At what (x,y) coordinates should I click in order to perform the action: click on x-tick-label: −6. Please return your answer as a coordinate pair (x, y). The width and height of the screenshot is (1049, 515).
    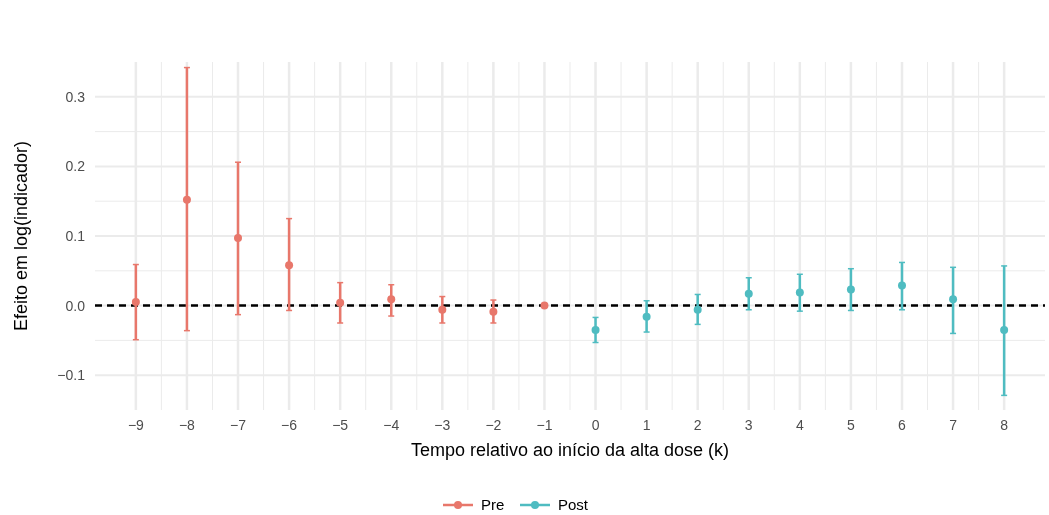
    Looking at the image, I should click on (289, 425).